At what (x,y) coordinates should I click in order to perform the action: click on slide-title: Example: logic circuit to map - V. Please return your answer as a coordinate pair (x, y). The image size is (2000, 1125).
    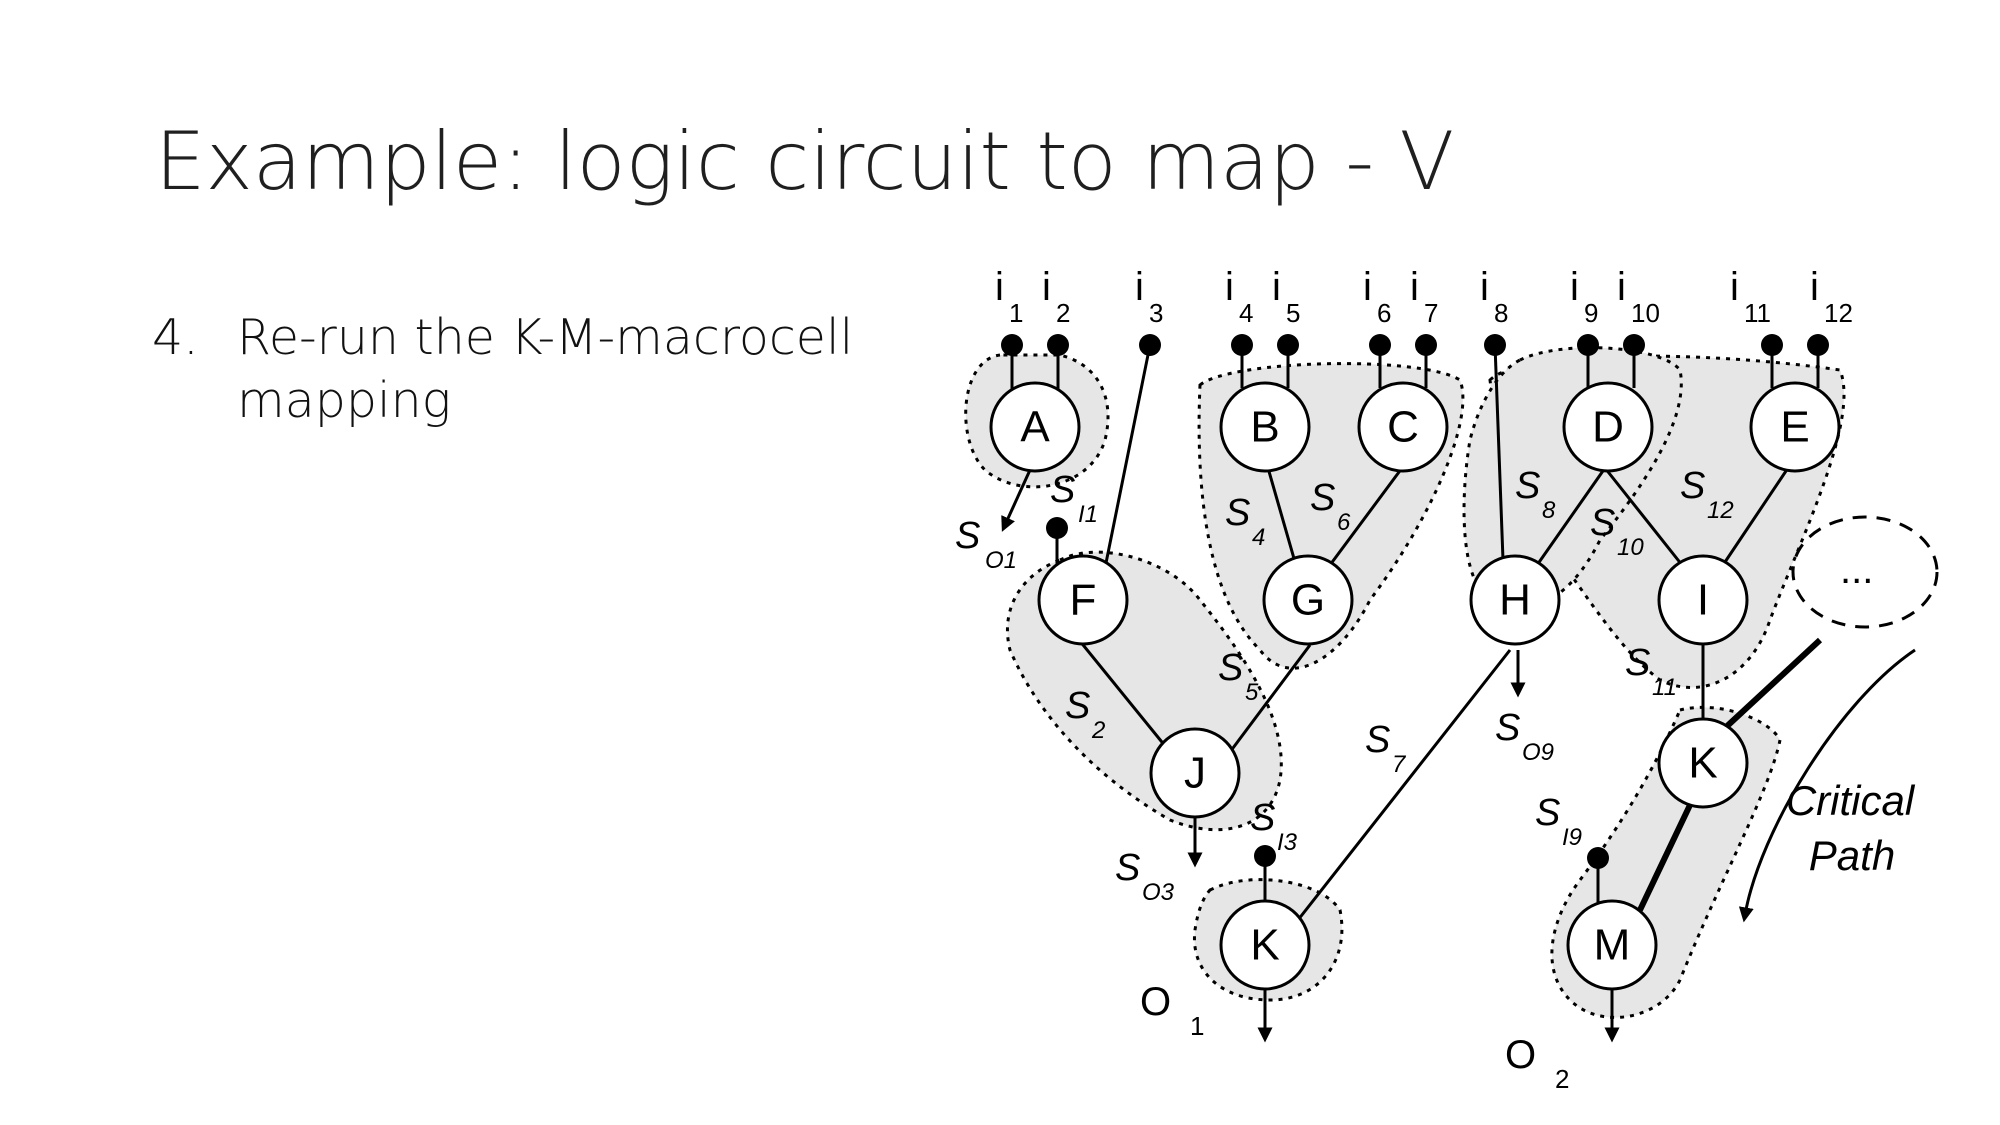
    Looking at the image, I should click on (805, 161).